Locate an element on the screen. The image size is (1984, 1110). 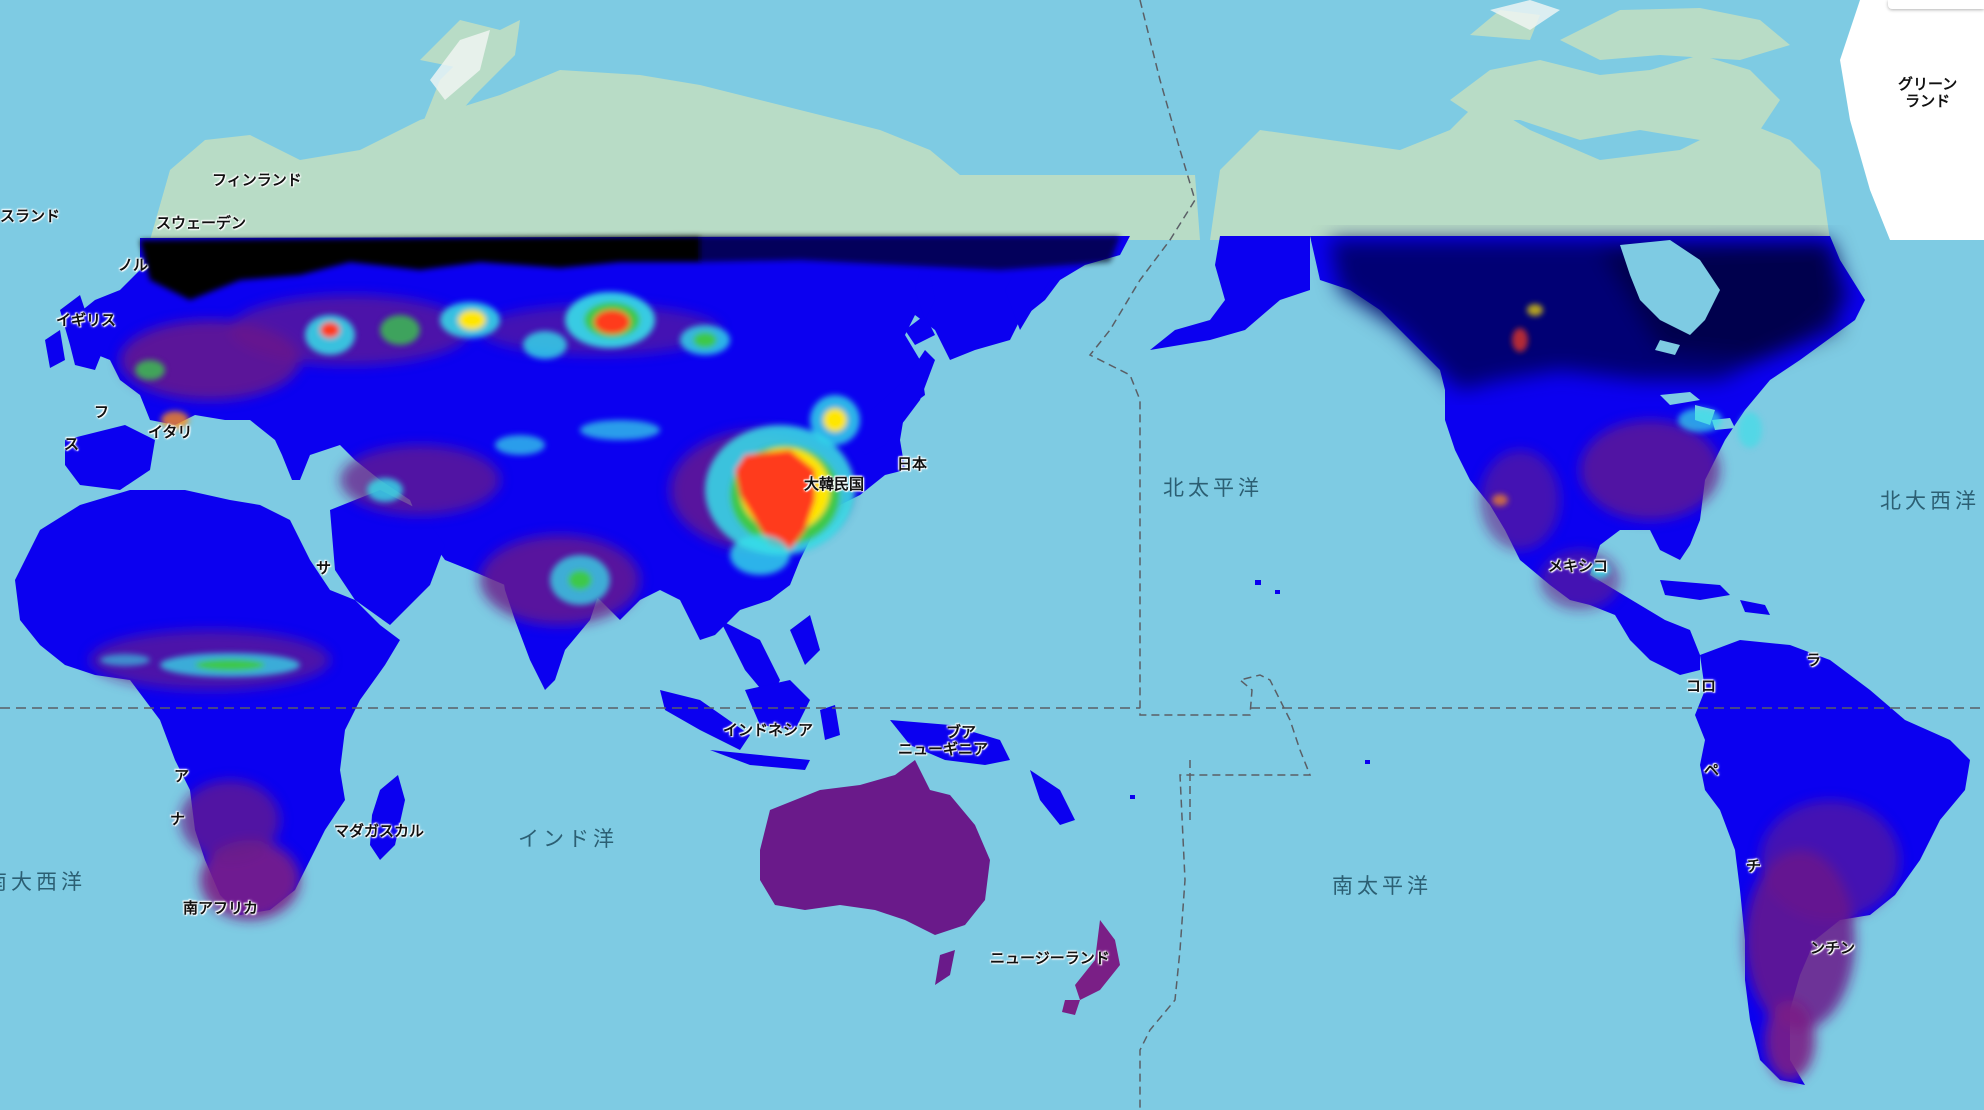
label-indian-ocean: インド洋 is located at coordinates (568, 839).